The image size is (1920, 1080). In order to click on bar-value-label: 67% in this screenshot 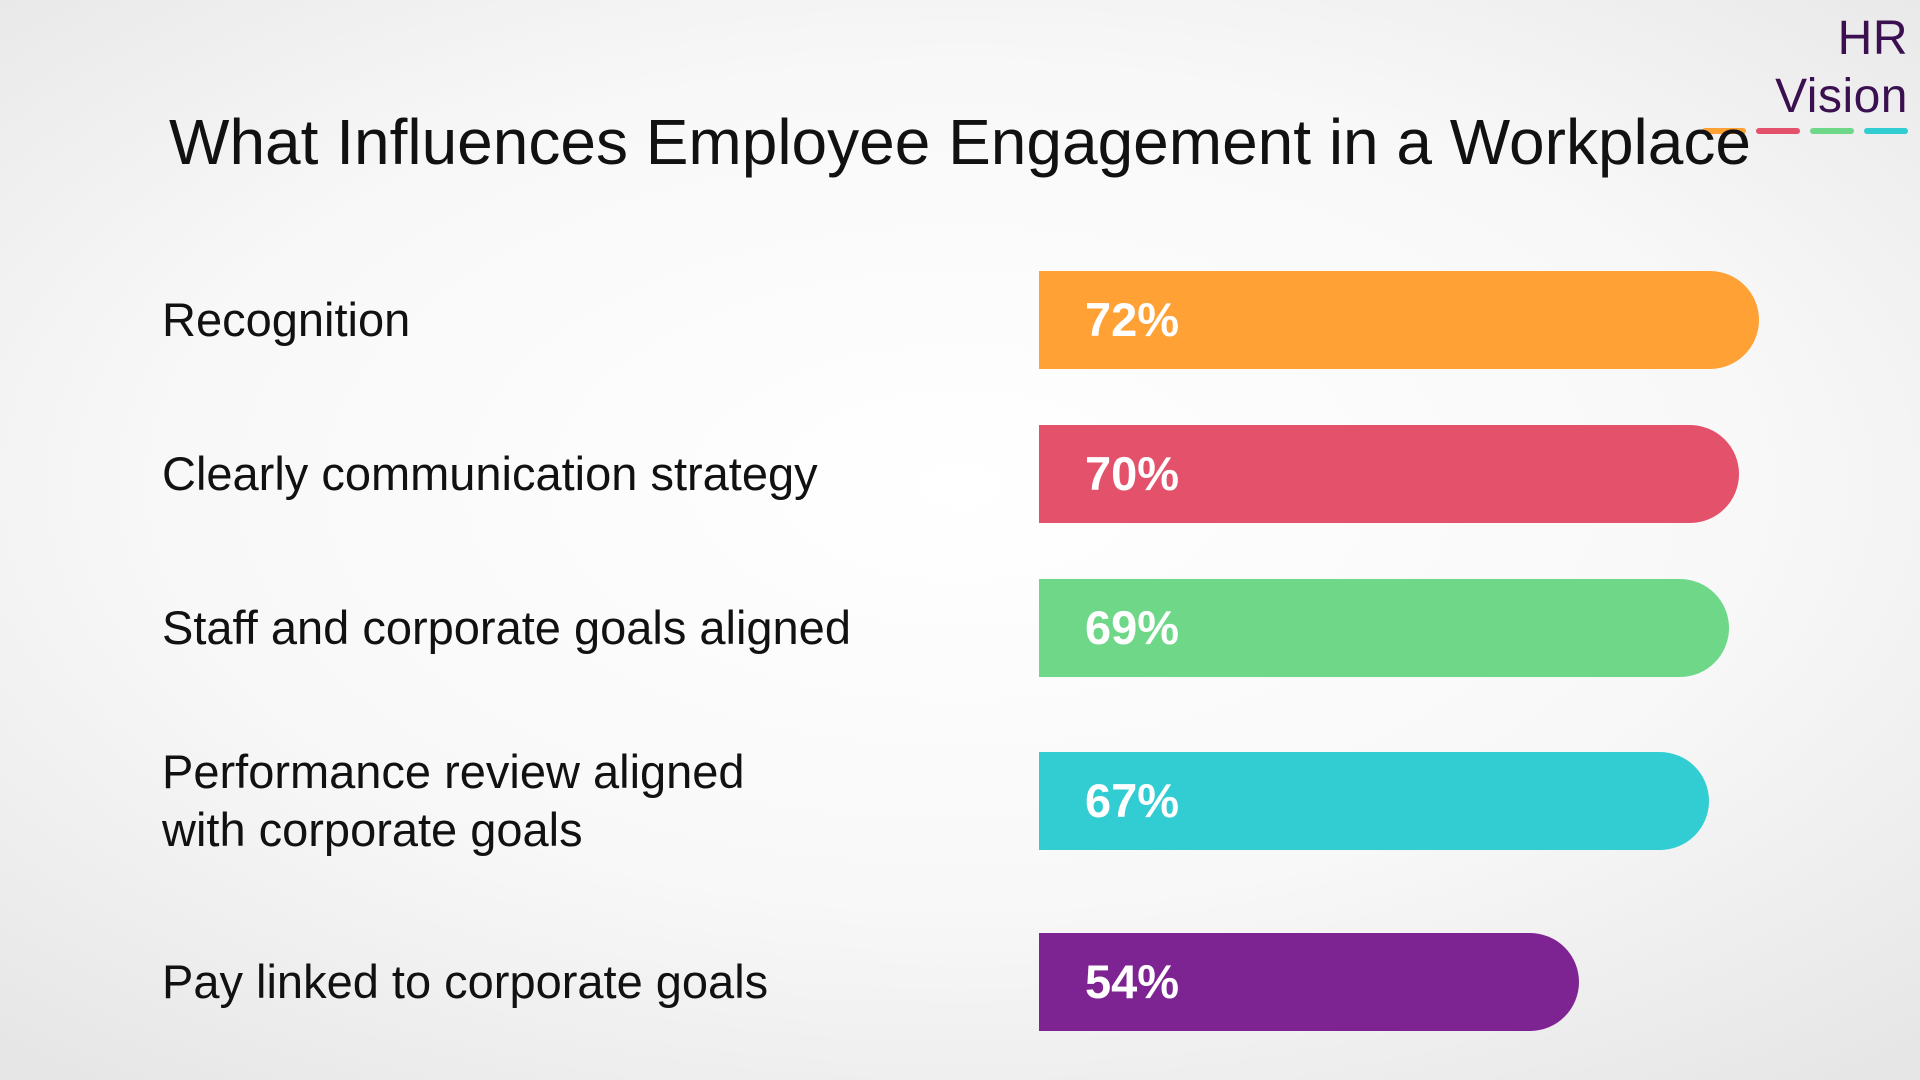, I will do `click(1132, 800)`.